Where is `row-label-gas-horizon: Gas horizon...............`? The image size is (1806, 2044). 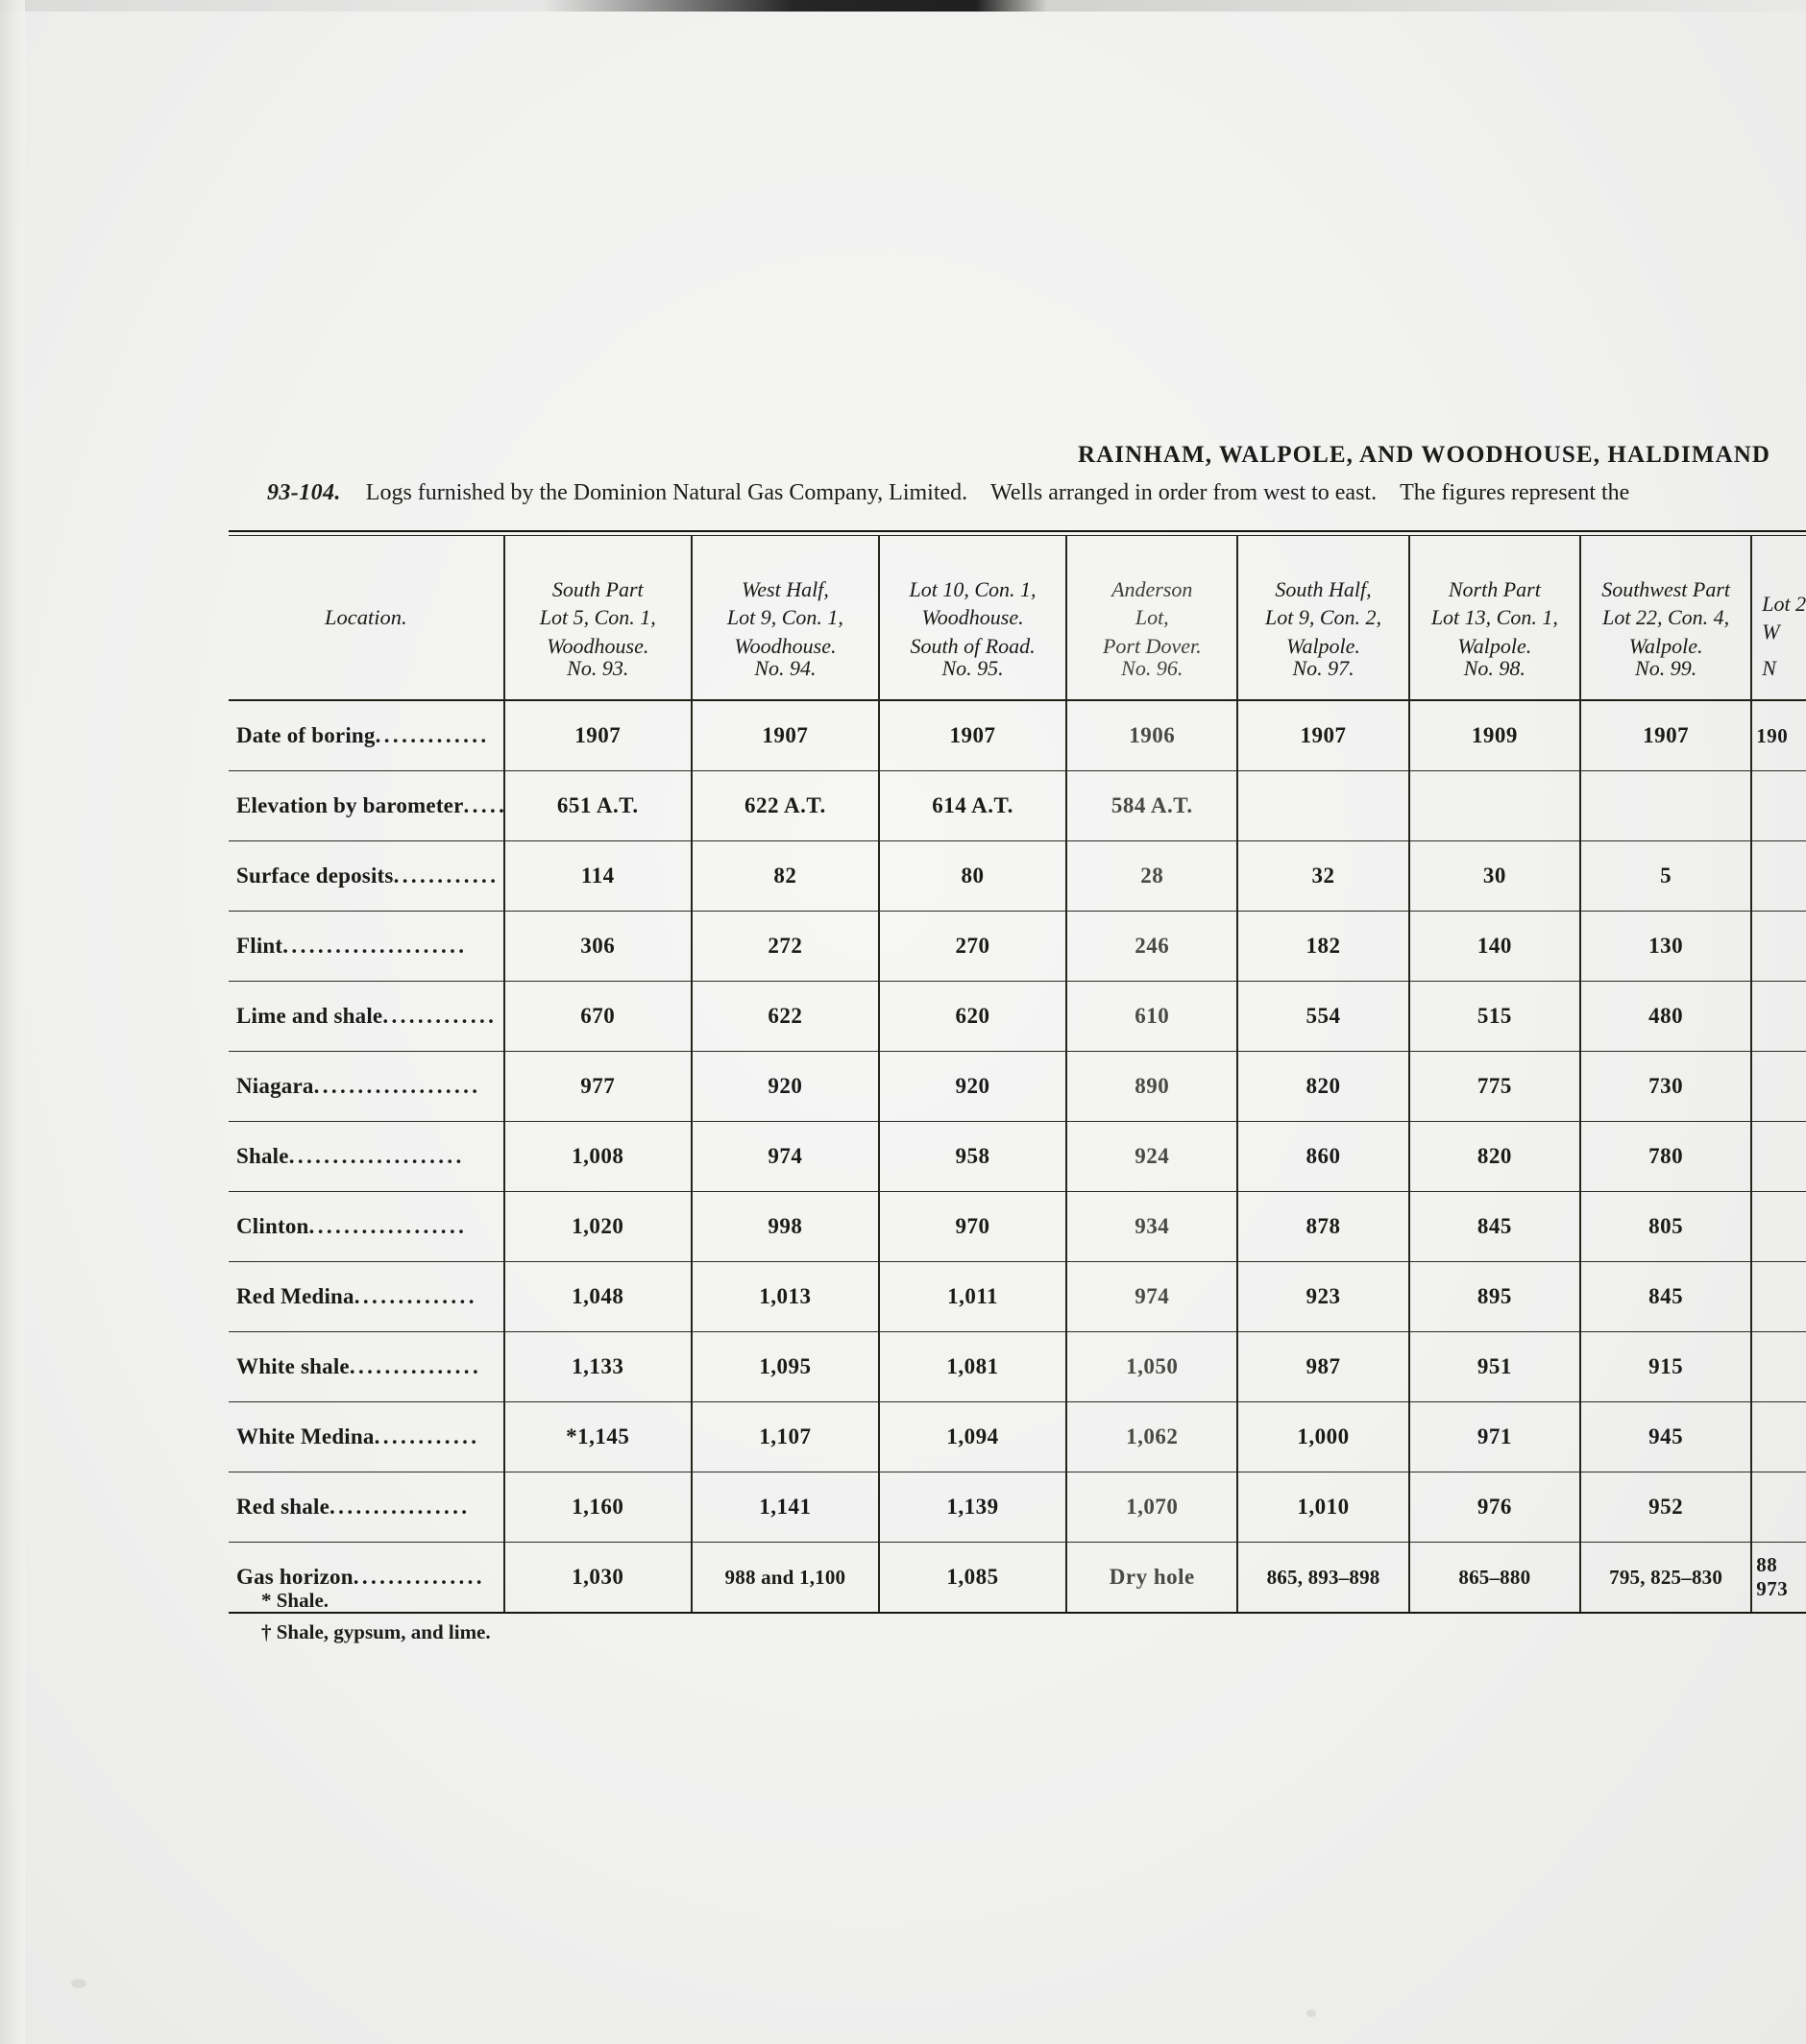 row-label-gas-horizon: Gas horizon............... is located at coordinates (366, 1577).